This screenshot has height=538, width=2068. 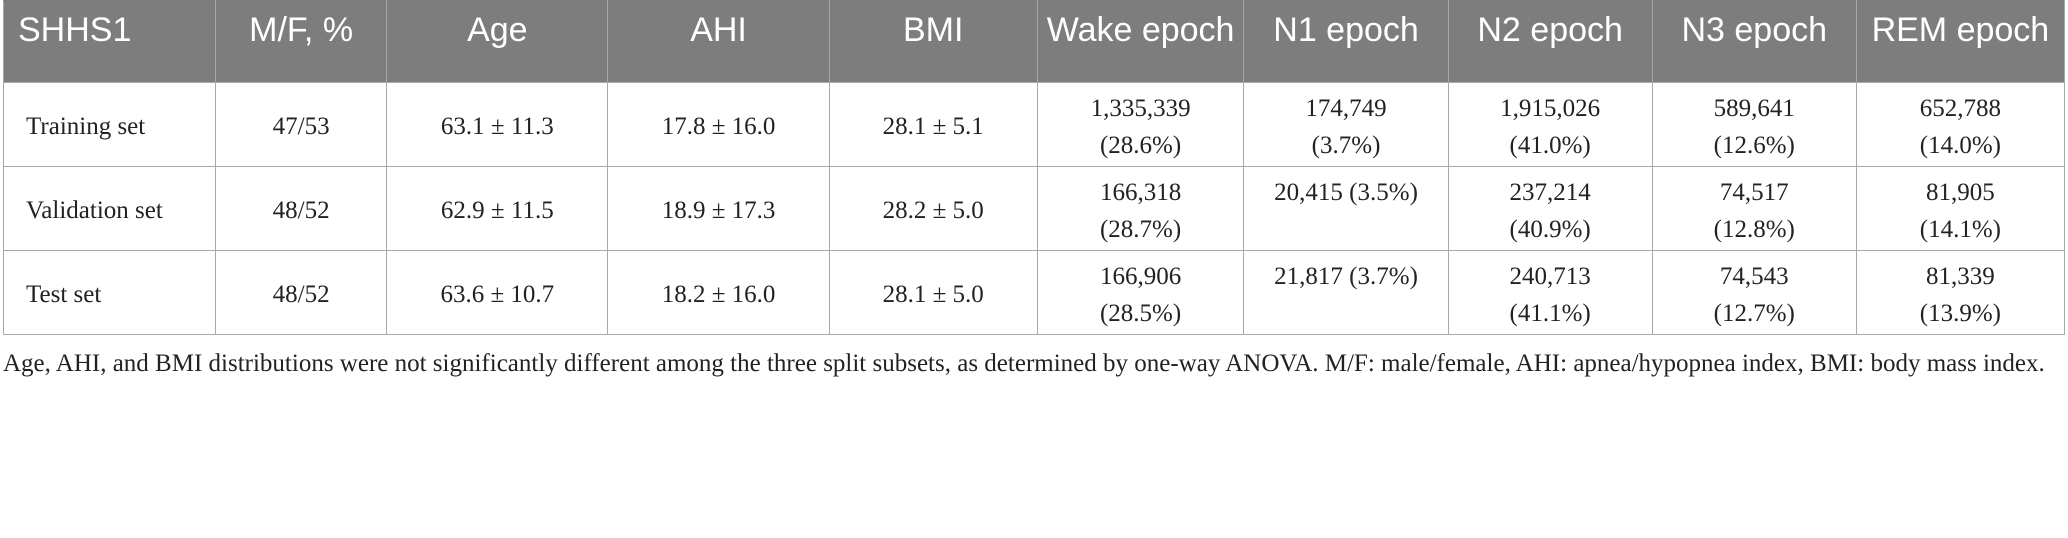 What do you see at coordinates (933, 208) in the screenshot?
I see `cell-bmi: 28.2 ± 5.0` at bounding box center [933, 208].